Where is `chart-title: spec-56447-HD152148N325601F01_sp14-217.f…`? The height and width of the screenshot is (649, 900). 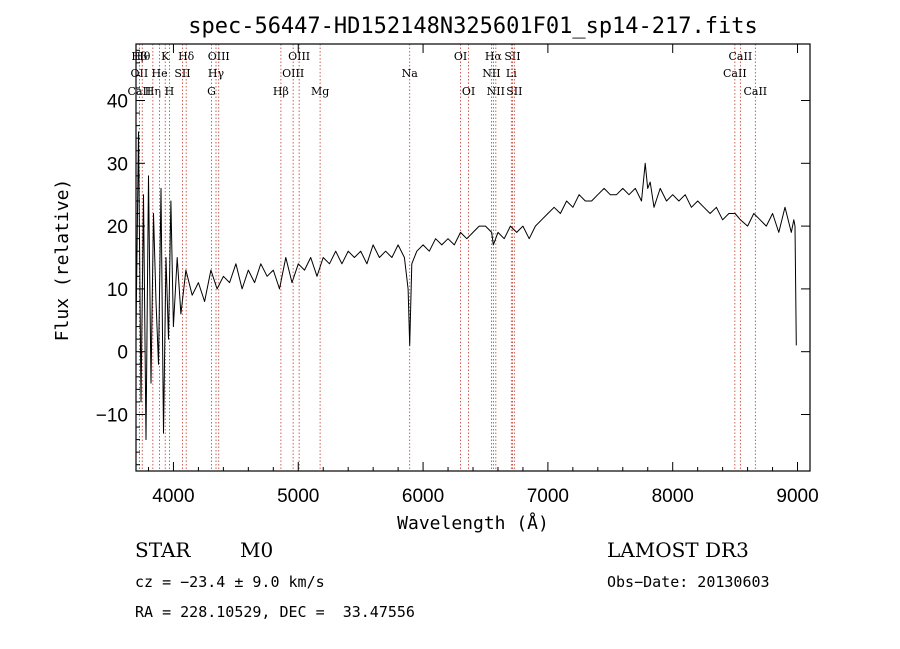 chart-title: spec-56447-HD152148N325601F01_sp14-217.f… is located at coordinates (473, 26).